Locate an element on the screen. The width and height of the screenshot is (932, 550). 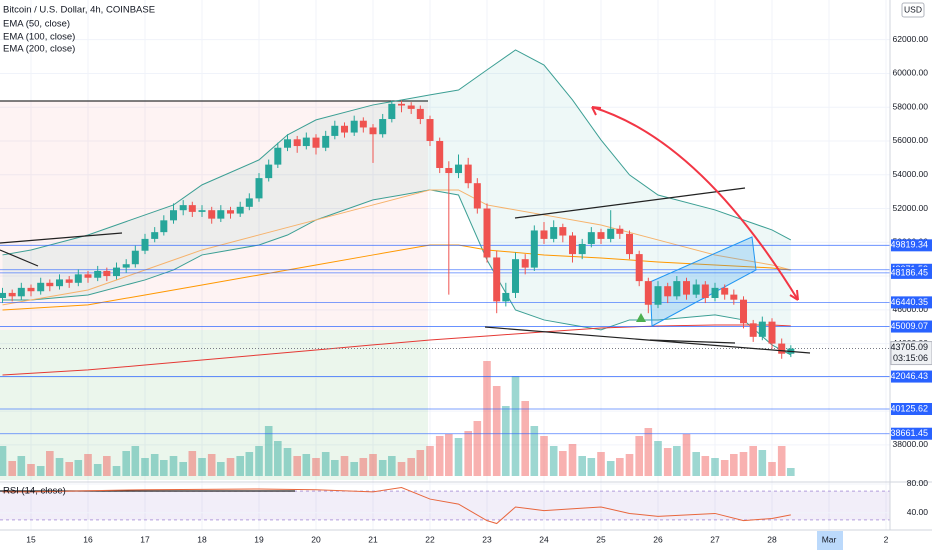
long-zone is located at coordinates (214, 405).